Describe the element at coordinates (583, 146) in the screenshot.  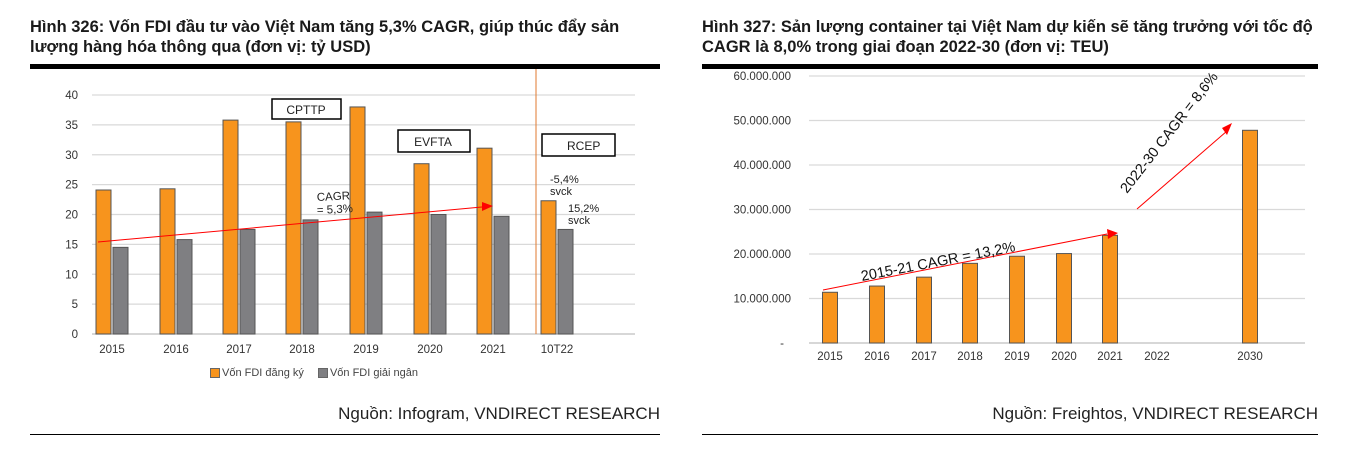
I see `rcep-label: RCEP` at that location.